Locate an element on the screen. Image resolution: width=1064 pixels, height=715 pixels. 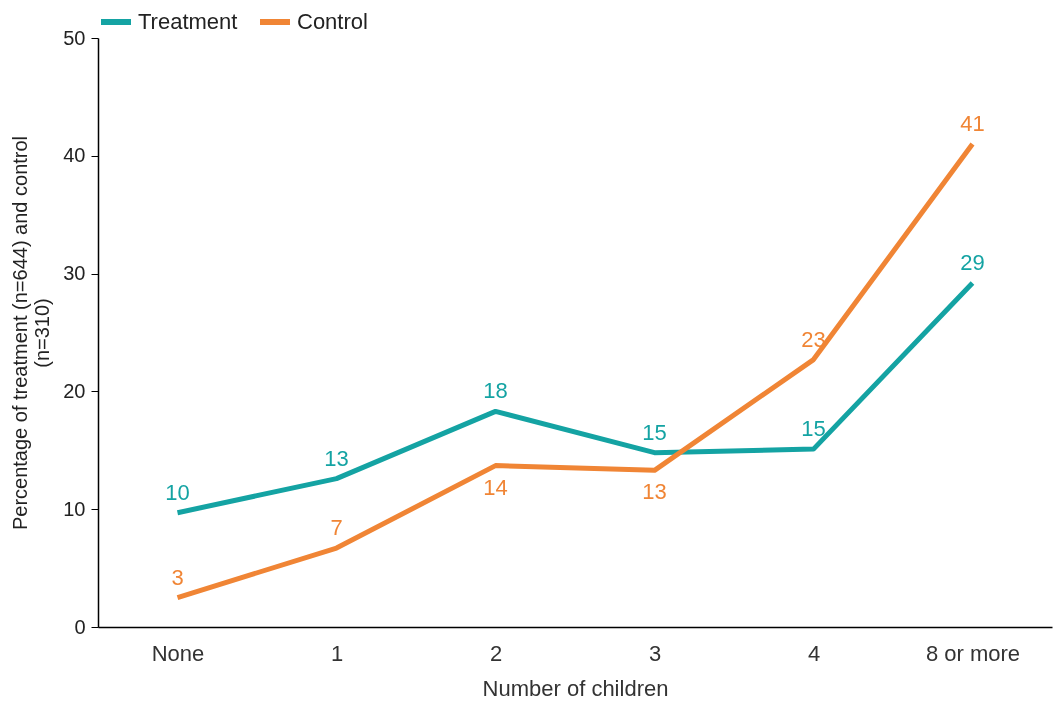
data-label: 7 is located at coordinates (336, 528).